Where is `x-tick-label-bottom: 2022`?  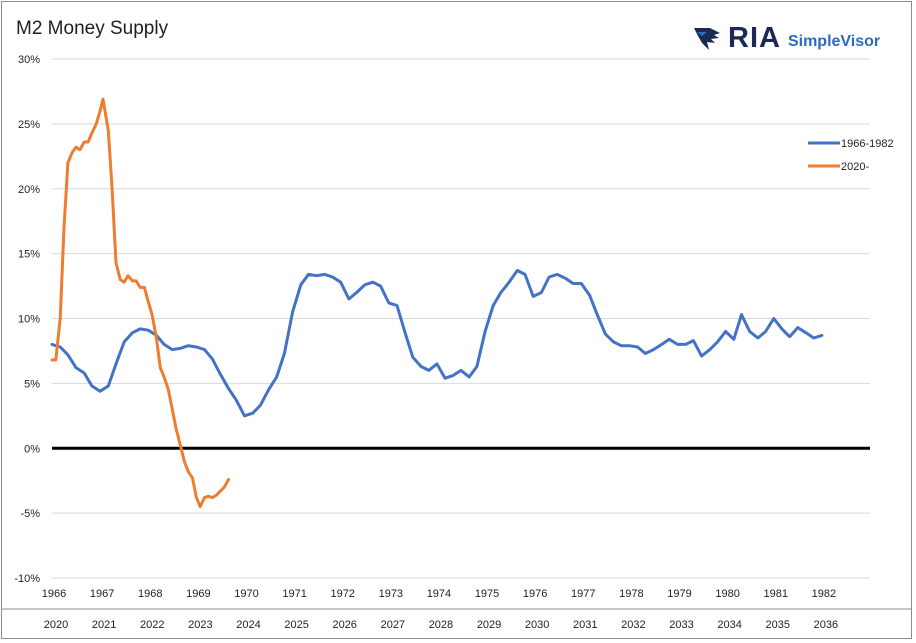 x-tick-label-bottom: 2022 is located at coordinates (152, 625).